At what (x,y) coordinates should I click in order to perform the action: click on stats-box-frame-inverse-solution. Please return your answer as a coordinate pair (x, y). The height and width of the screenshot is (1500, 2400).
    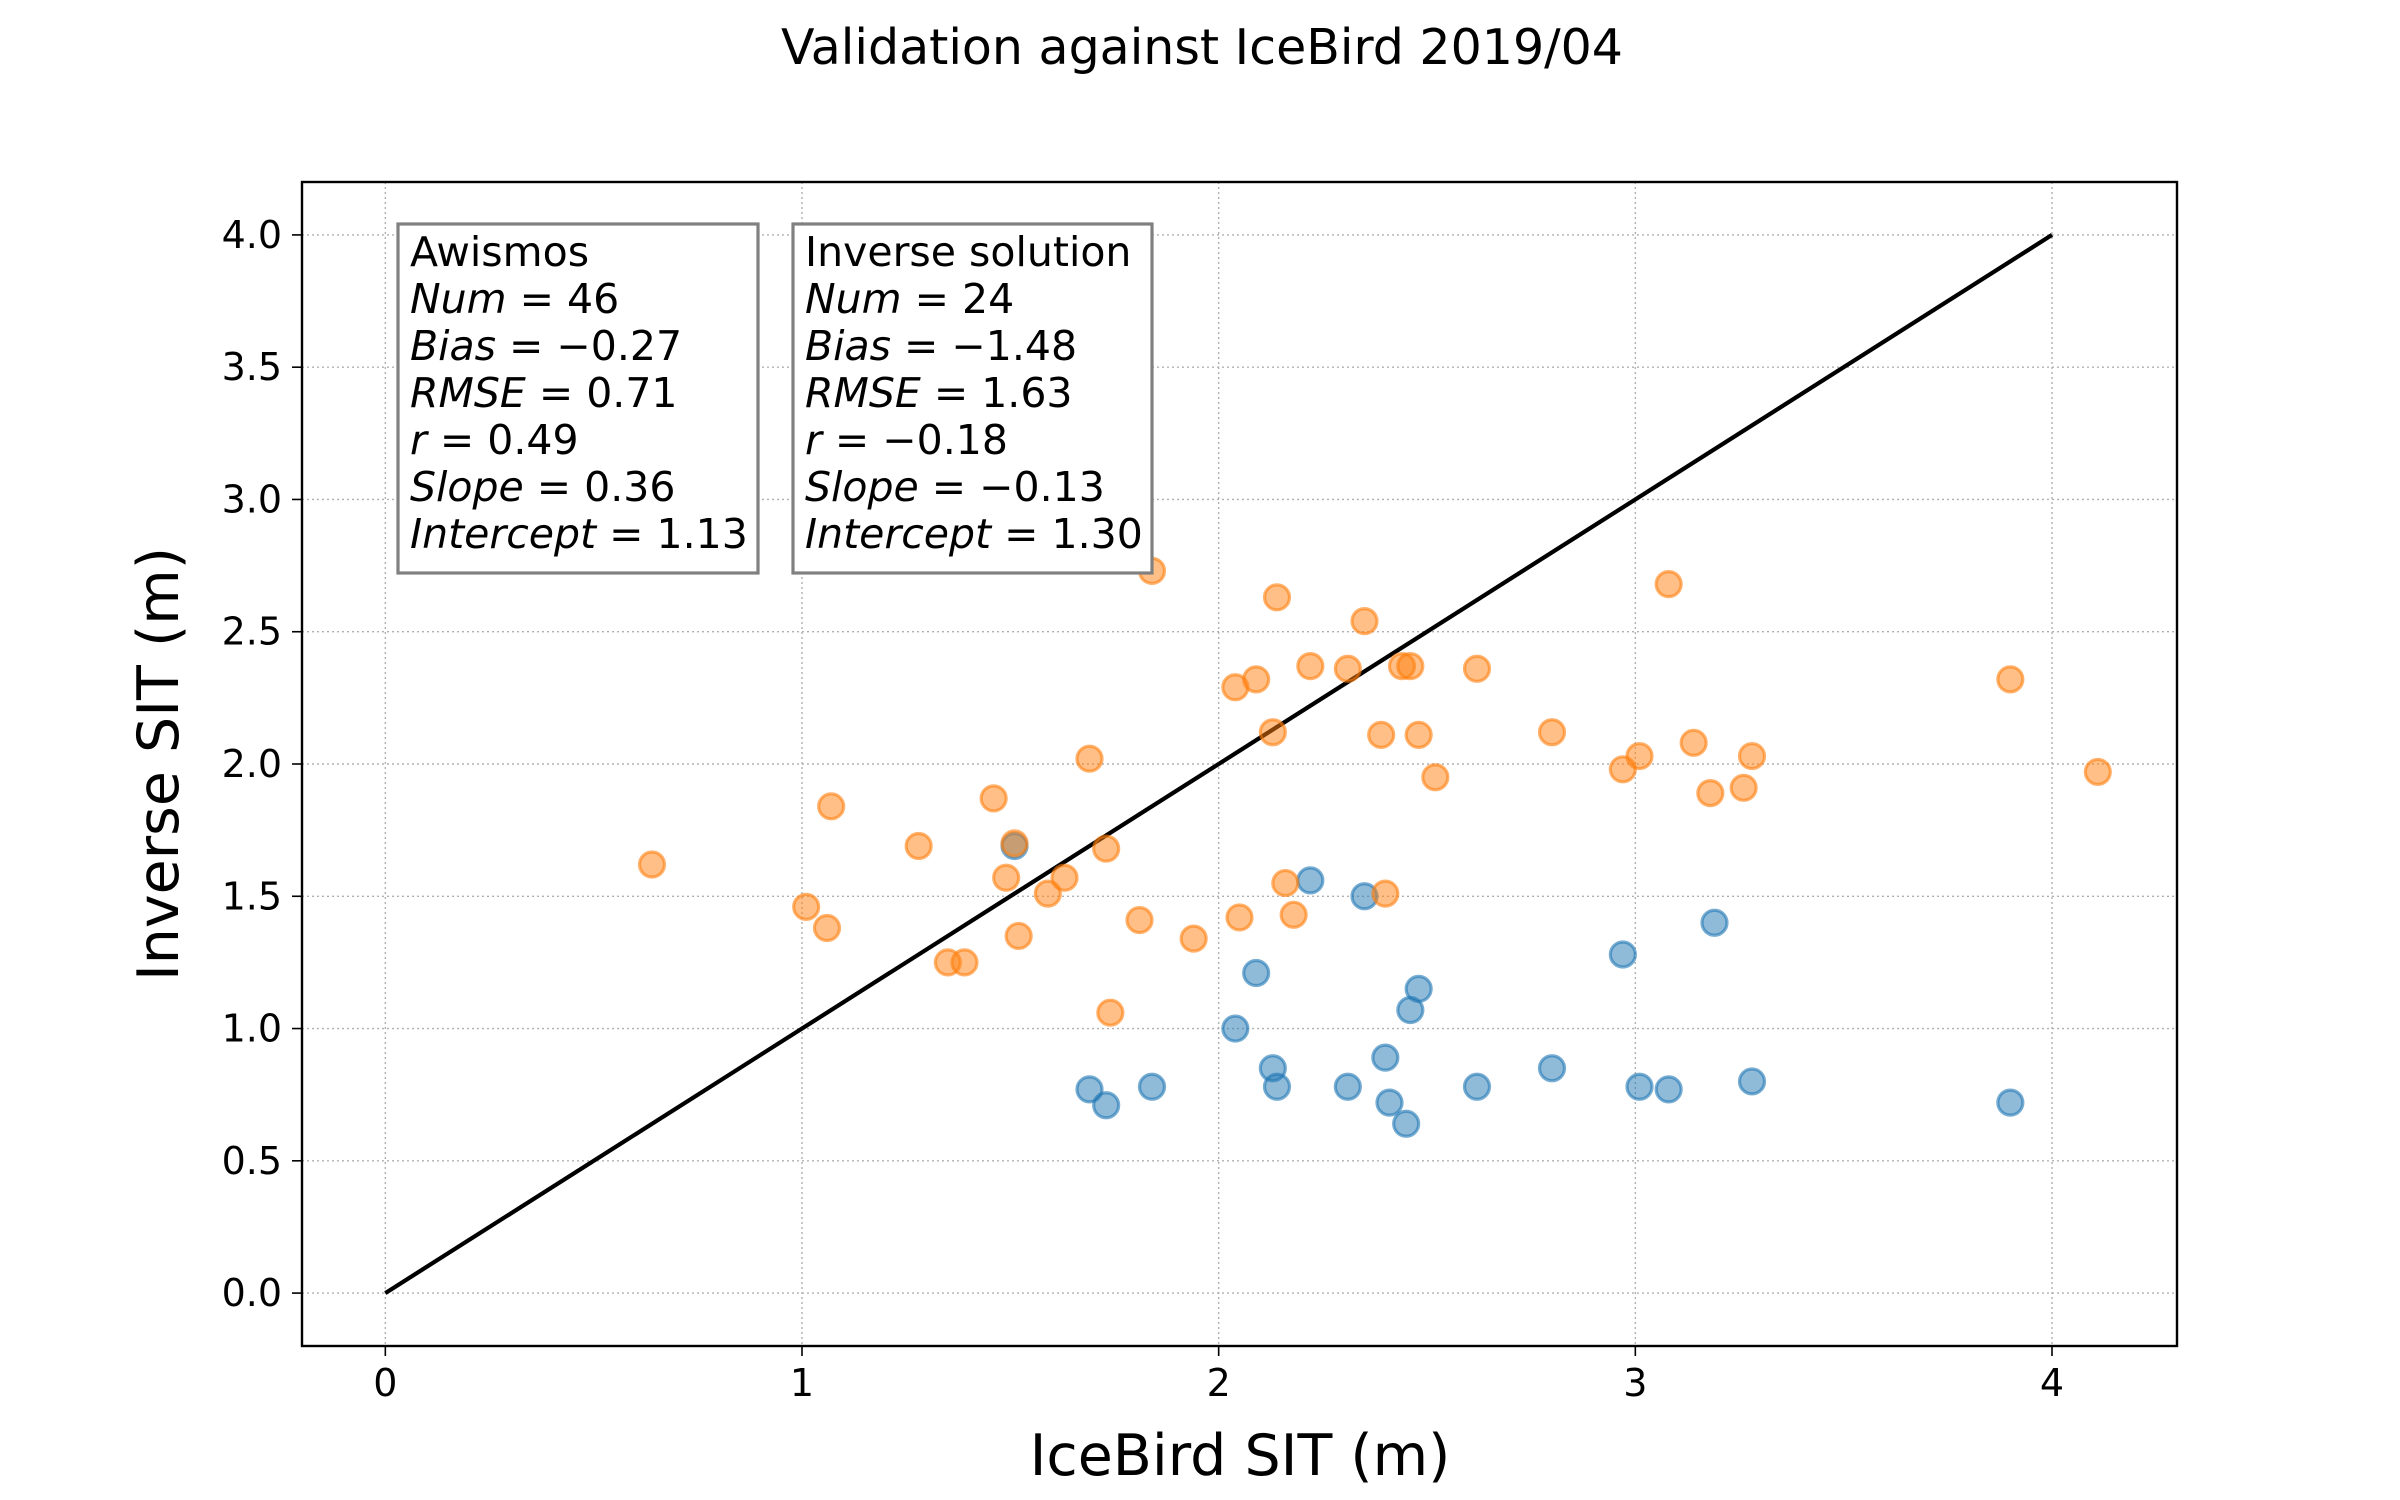
    Looking at the image, I should click on (972, 398).